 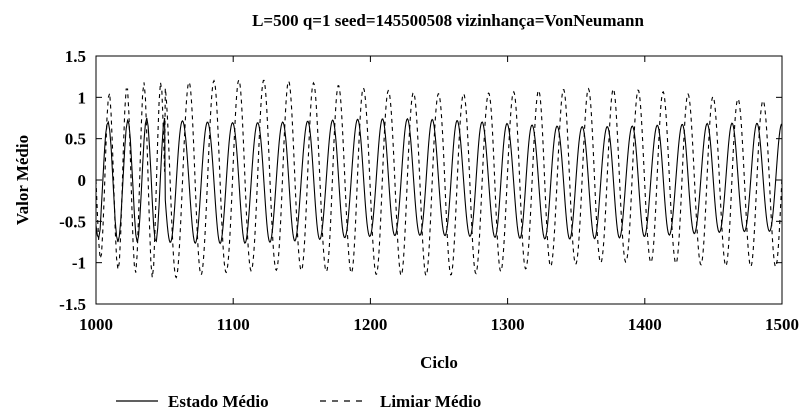 What do you see at coordinates (82, 97) in the screenshot?
I see `y-tick-label: 1` at bounding box center [82, 97].